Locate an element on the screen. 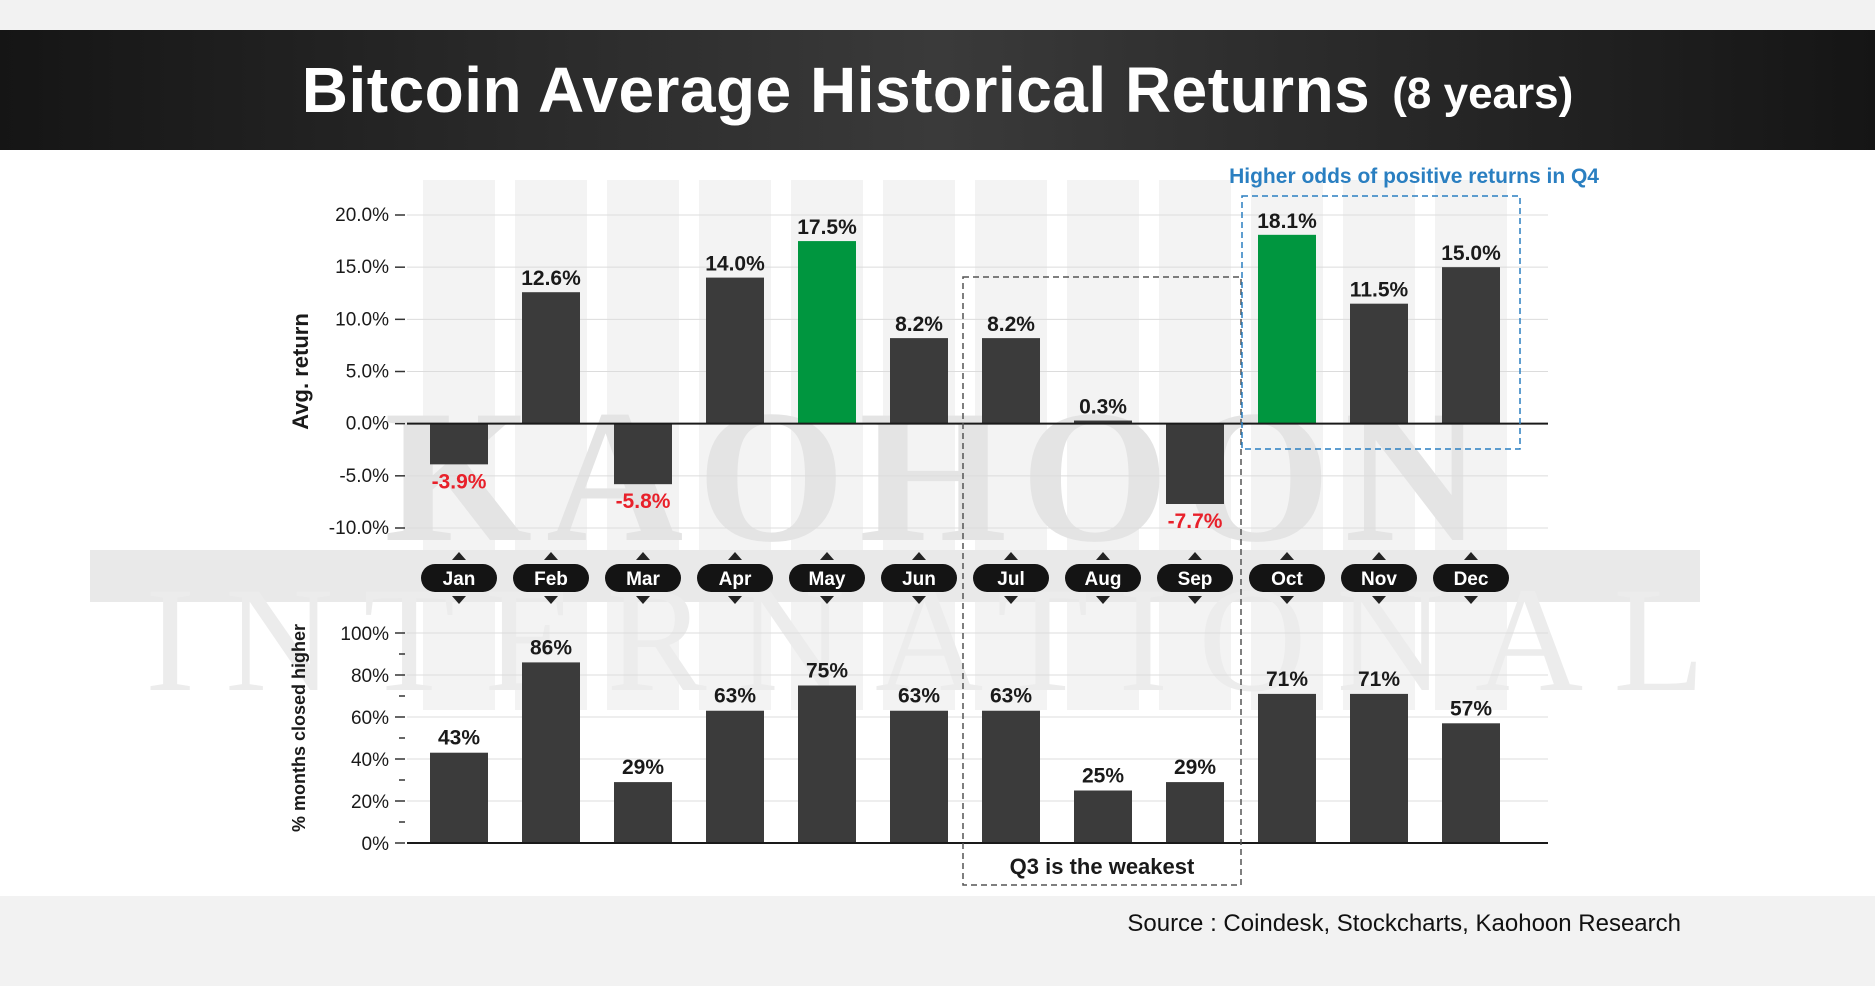 The image size is (1875, 986). return-label-aug: 0.3% is located at coordinates (1103, 407).